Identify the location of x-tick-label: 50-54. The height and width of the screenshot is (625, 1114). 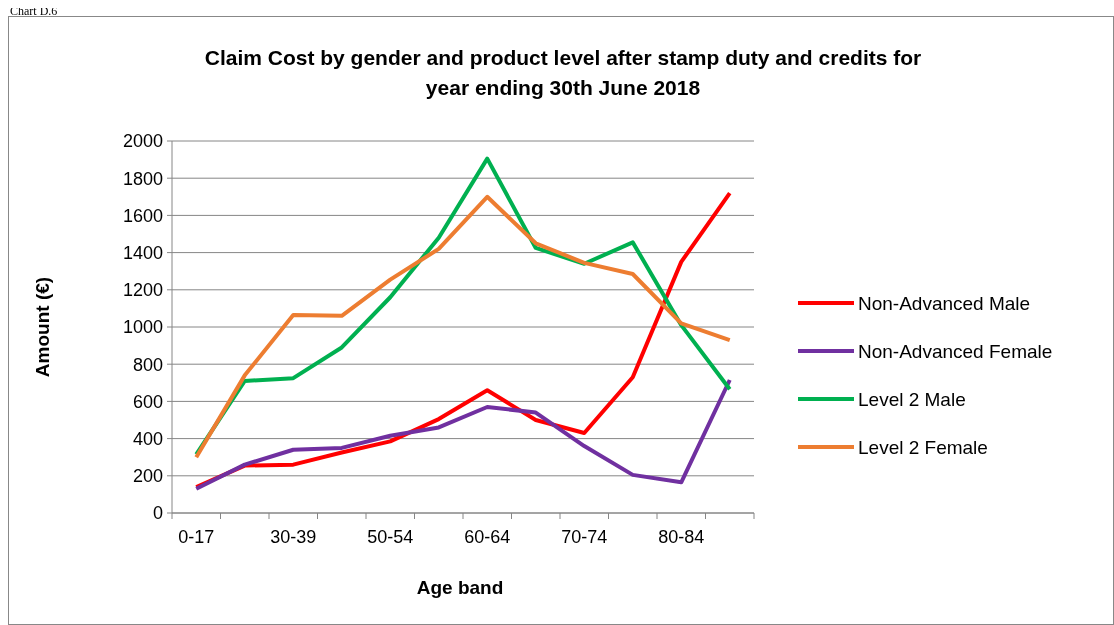
(390, 537).